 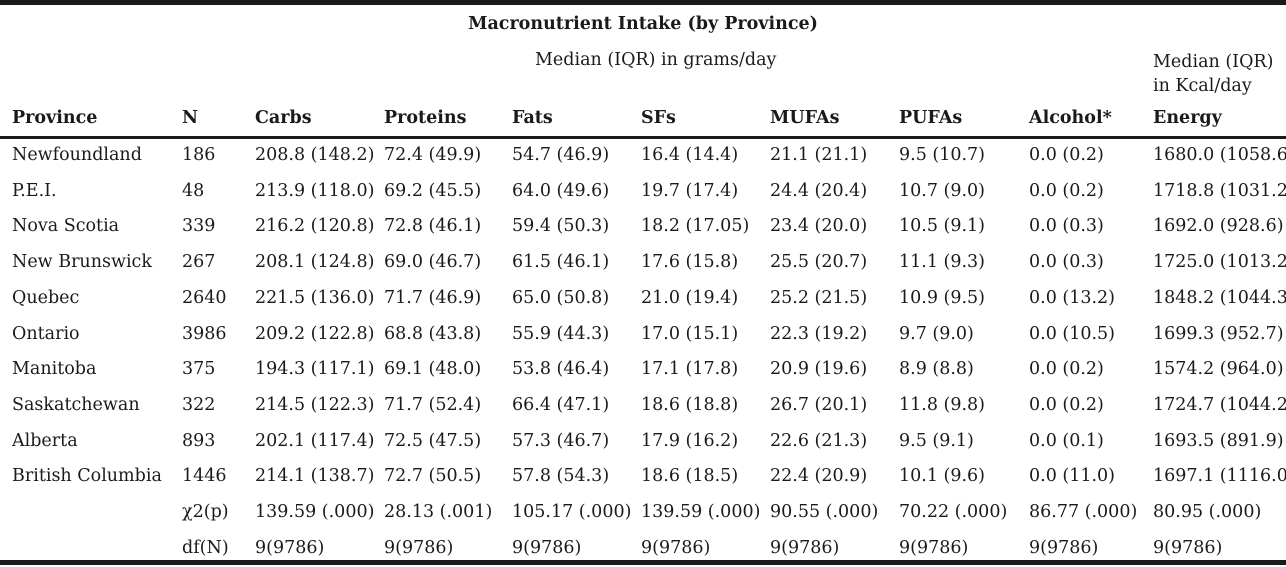 I want to click on table-cell: 214.1 (138.7), so click(x=315, y=476).